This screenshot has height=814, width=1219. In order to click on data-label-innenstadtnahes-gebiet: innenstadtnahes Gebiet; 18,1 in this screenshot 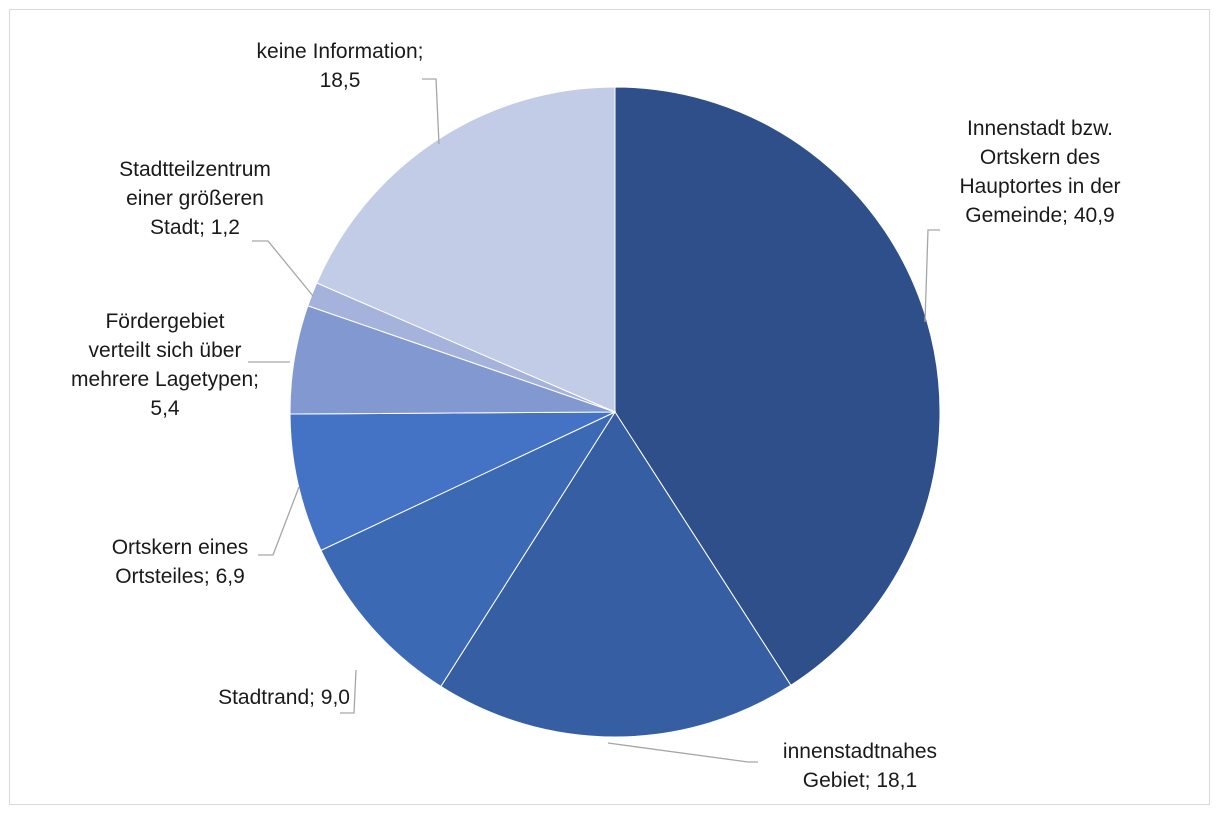, I will do `click(860, 766)`.